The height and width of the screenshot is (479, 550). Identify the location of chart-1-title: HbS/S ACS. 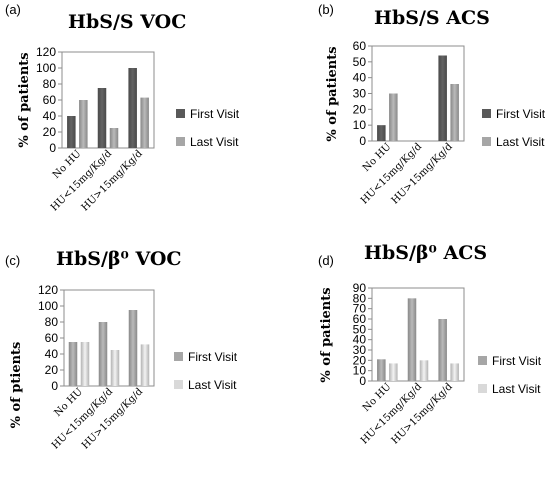
(432, 18).